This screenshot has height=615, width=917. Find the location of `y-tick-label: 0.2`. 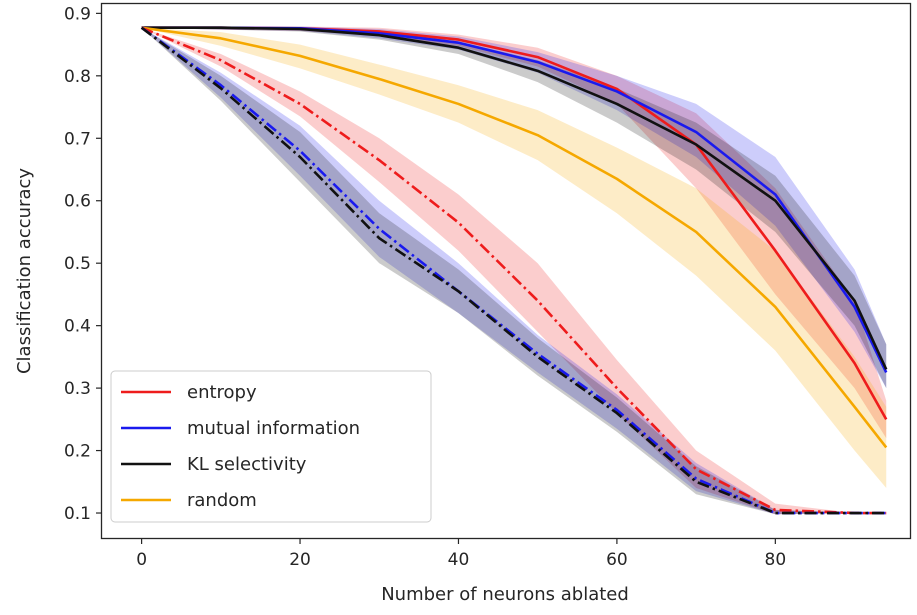

y-tick-label: 0.2 is located at coordinates (77, 452).